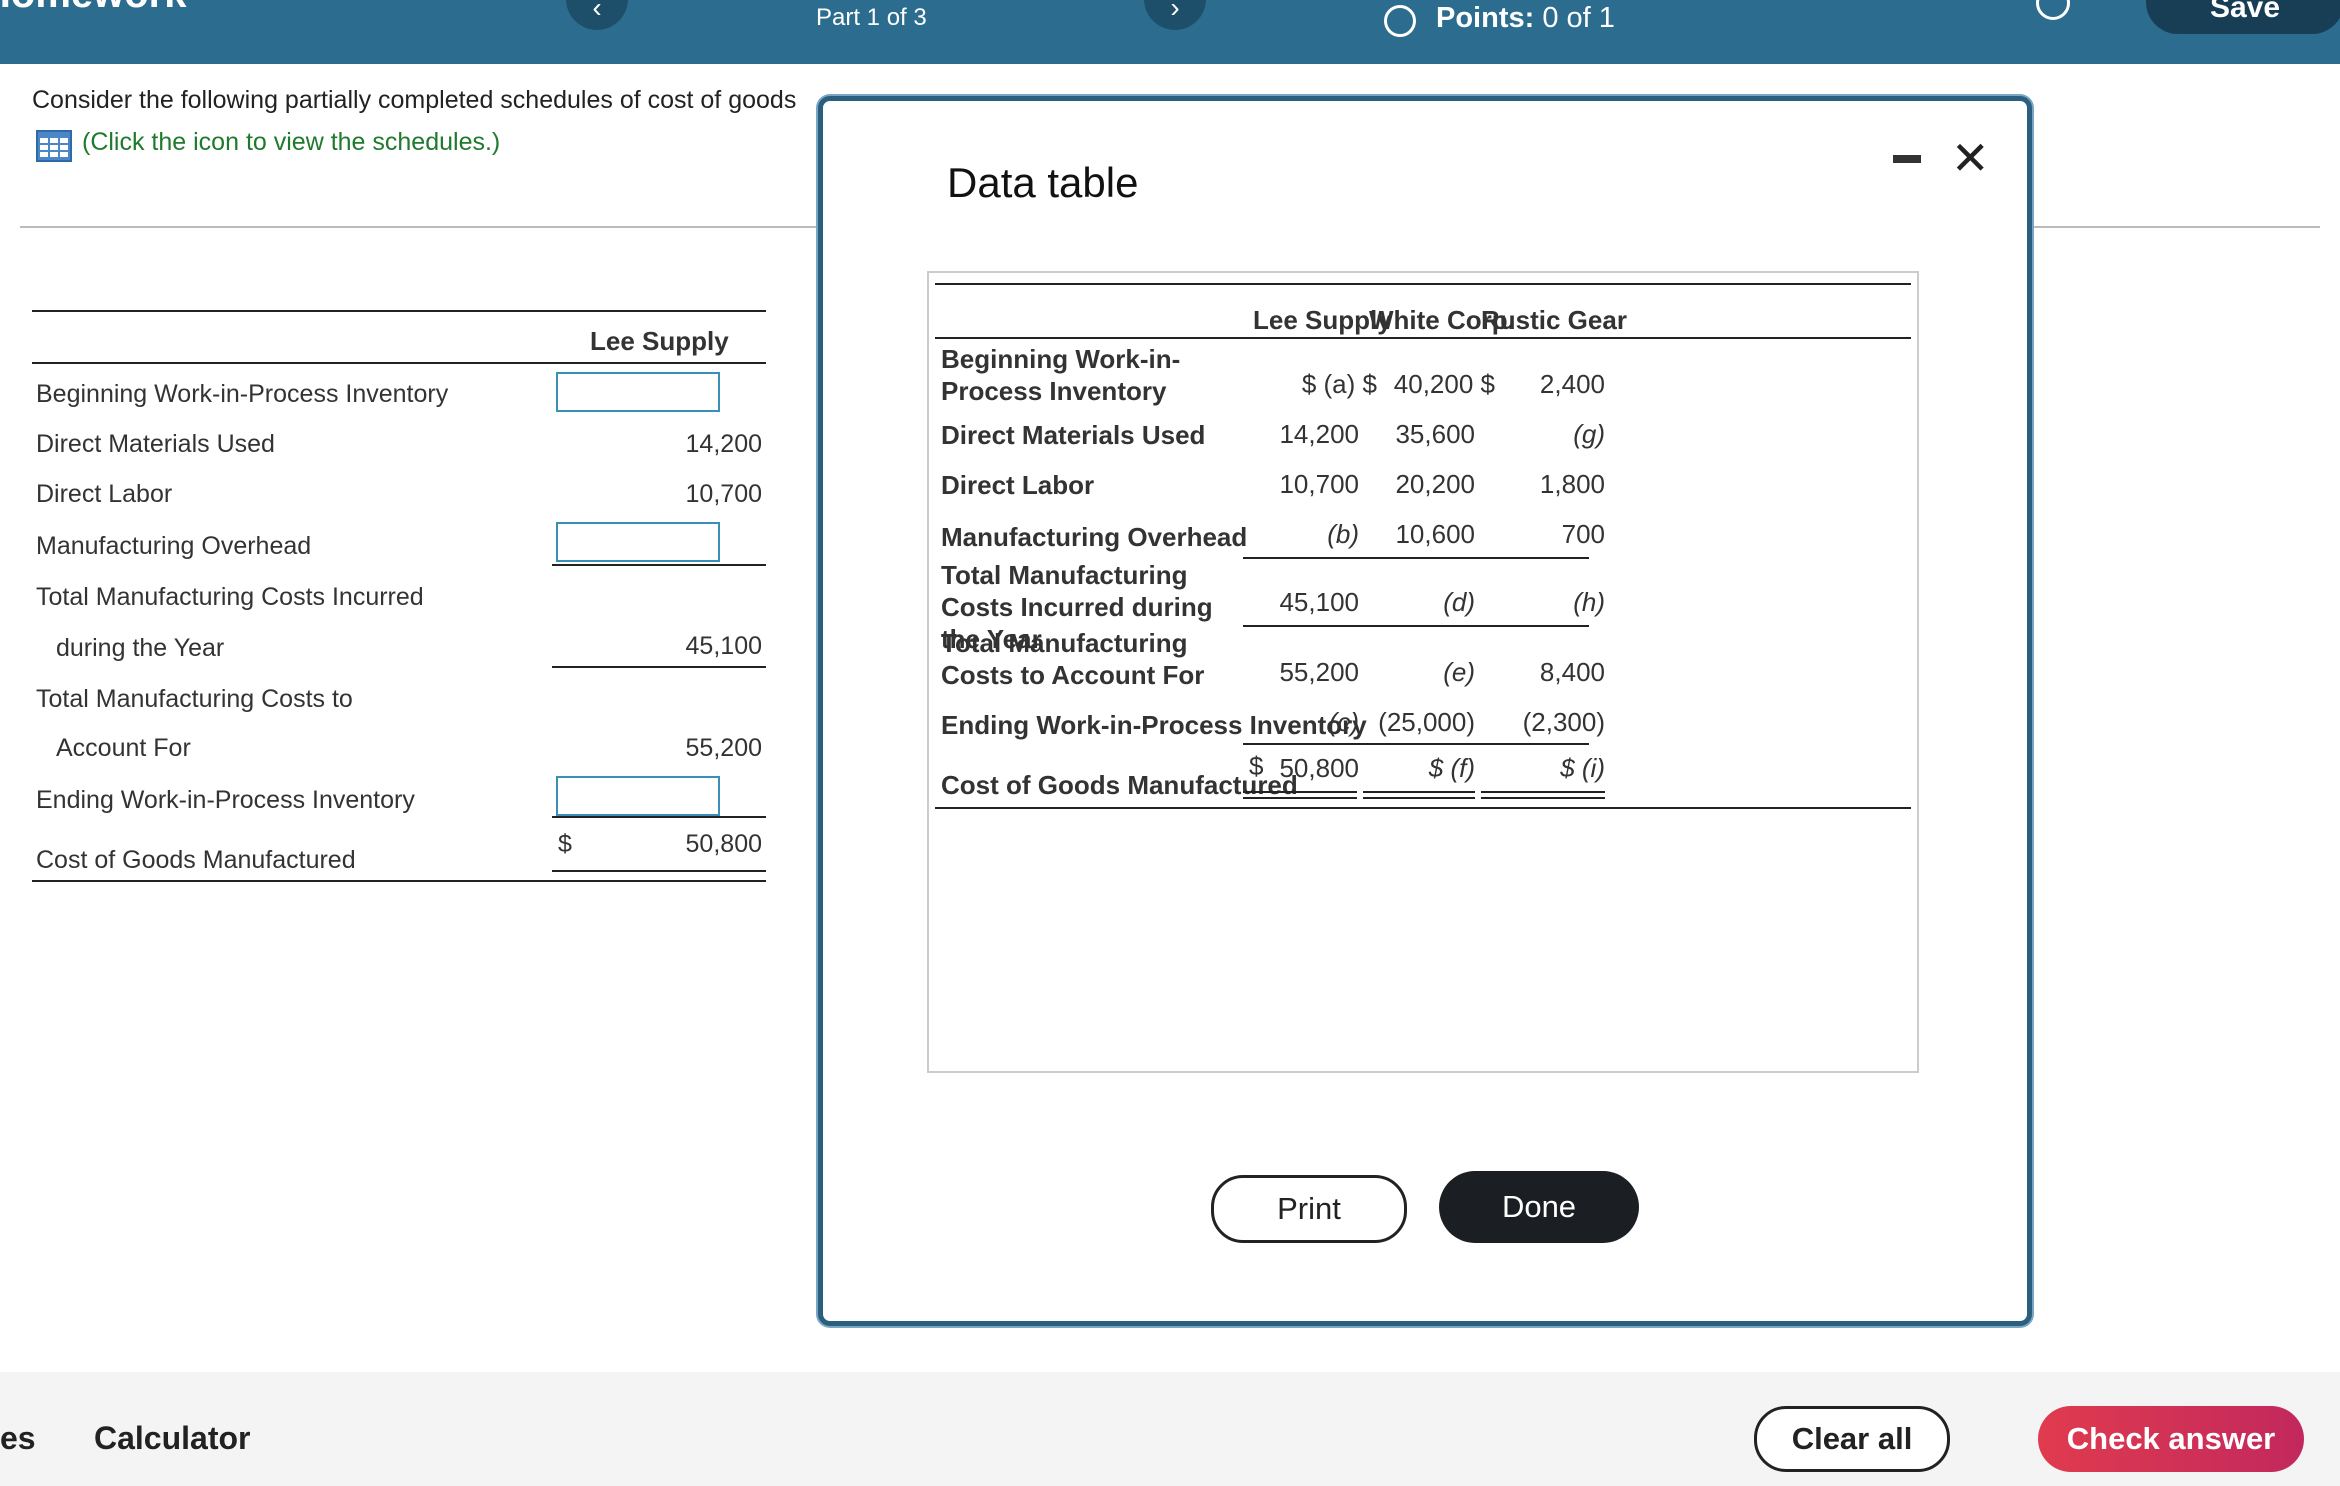  What do you see at coordinates (723, 844) in the screenshot?
I see `row-value: 50,800` at bounding box center [723, 844].